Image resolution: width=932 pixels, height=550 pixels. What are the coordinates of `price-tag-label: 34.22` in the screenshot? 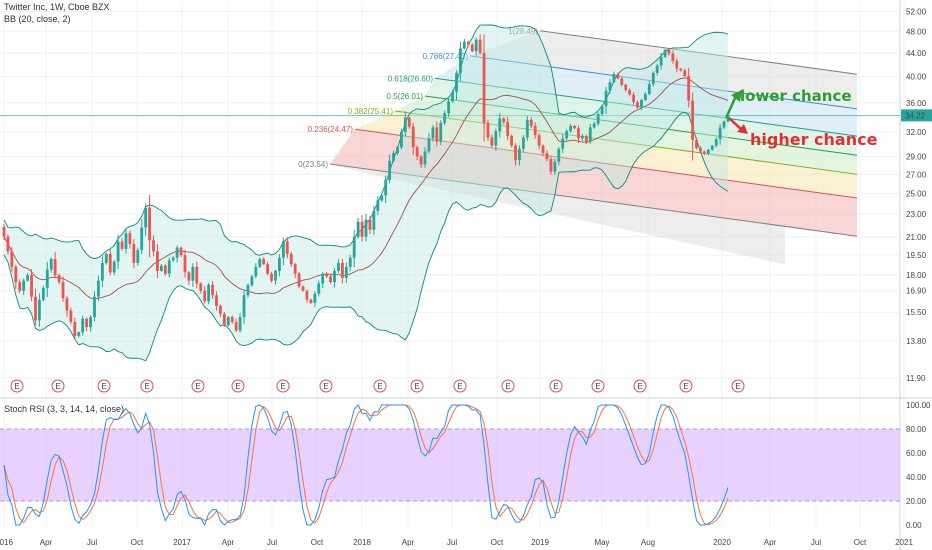 It's located at (915, 115).